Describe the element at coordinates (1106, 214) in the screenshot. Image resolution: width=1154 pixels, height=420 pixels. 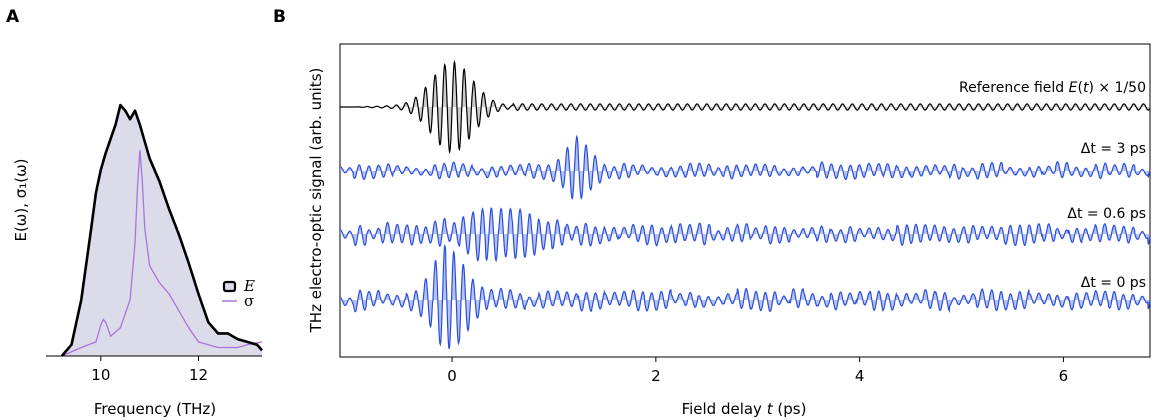
I see `trace-label-dt-0-6ps: Δt = 0.6 ps` at that location.